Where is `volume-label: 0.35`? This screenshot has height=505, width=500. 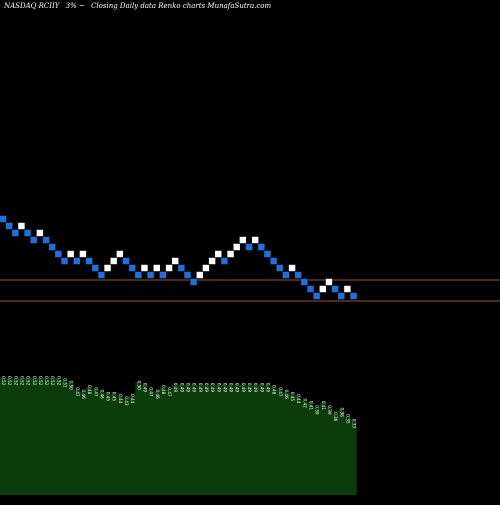 volume-label: 0.35 is located at coordinates (347, 419).